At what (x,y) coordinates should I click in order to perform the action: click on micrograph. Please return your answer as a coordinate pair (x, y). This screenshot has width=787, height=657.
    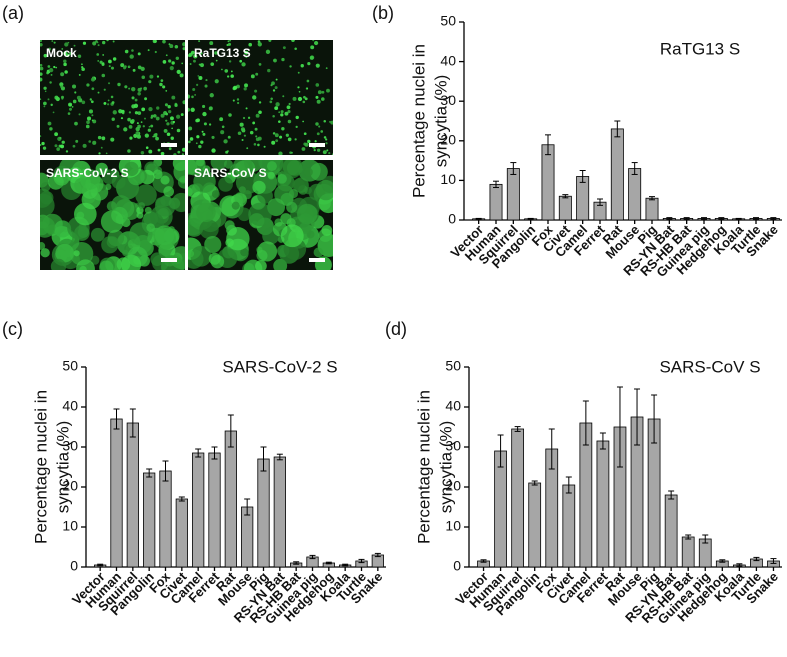
    Looking at the image, I should click on (112, 215).